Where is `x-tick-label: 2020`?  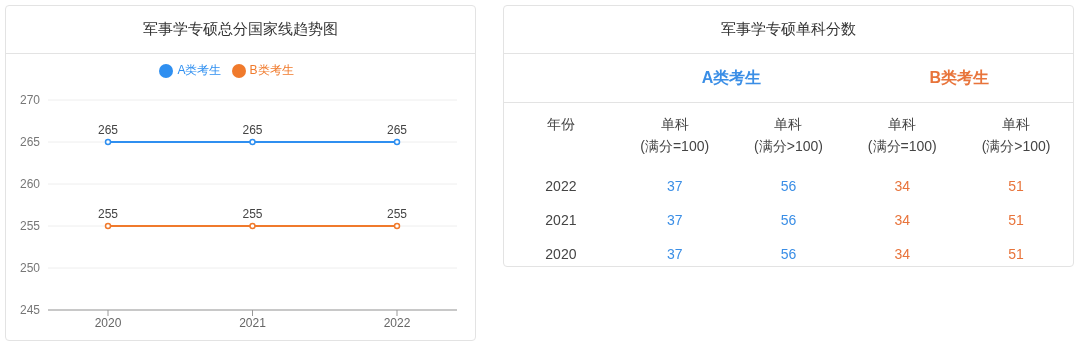 x-tick-label: 2020 is located at coordinates (108, 322).